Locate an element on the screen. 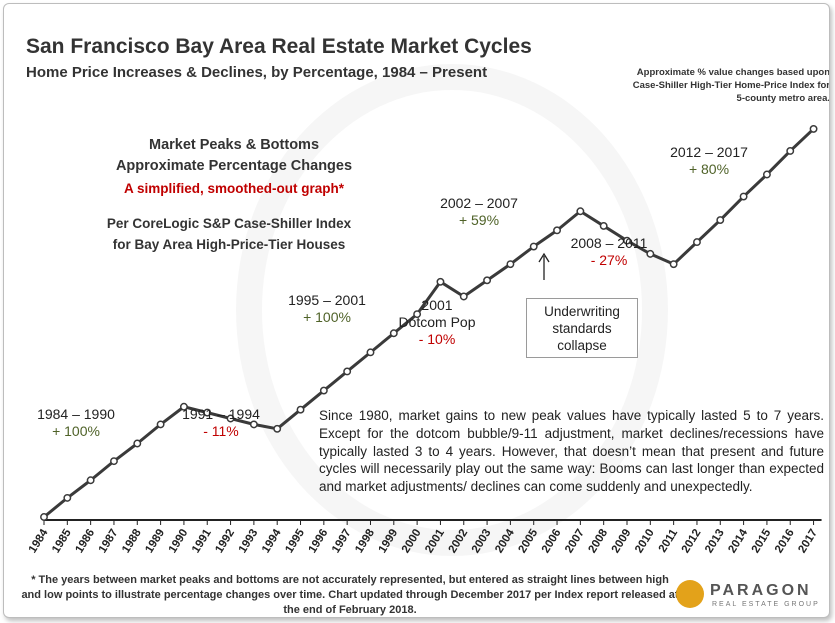  callout-arrowhead is located at coordinates (544, 257).